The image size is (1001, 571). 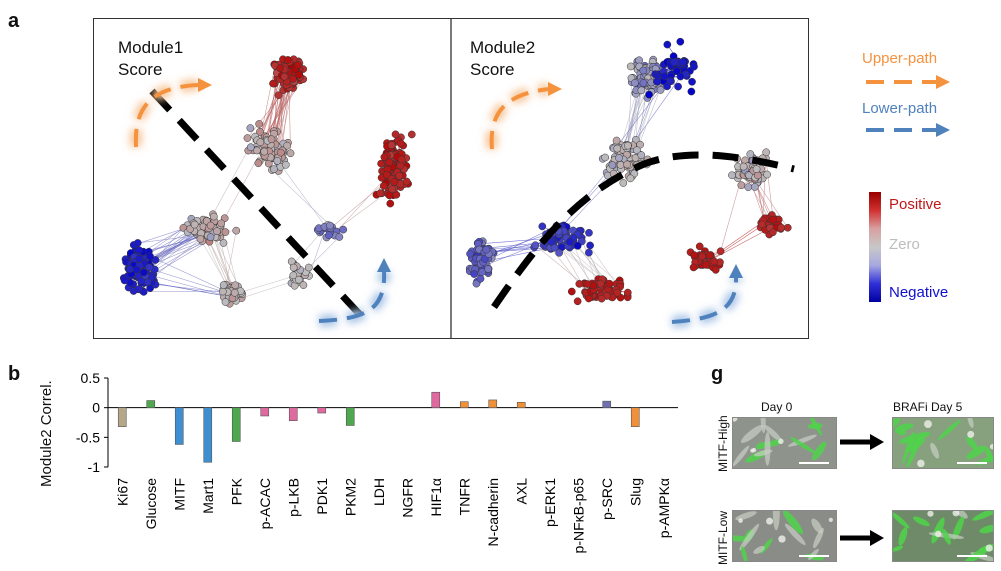 What do you see at coordinates (293, 497) in the screenshot?
I see `category-label: p-LKB` at bounding box center [293, 497].